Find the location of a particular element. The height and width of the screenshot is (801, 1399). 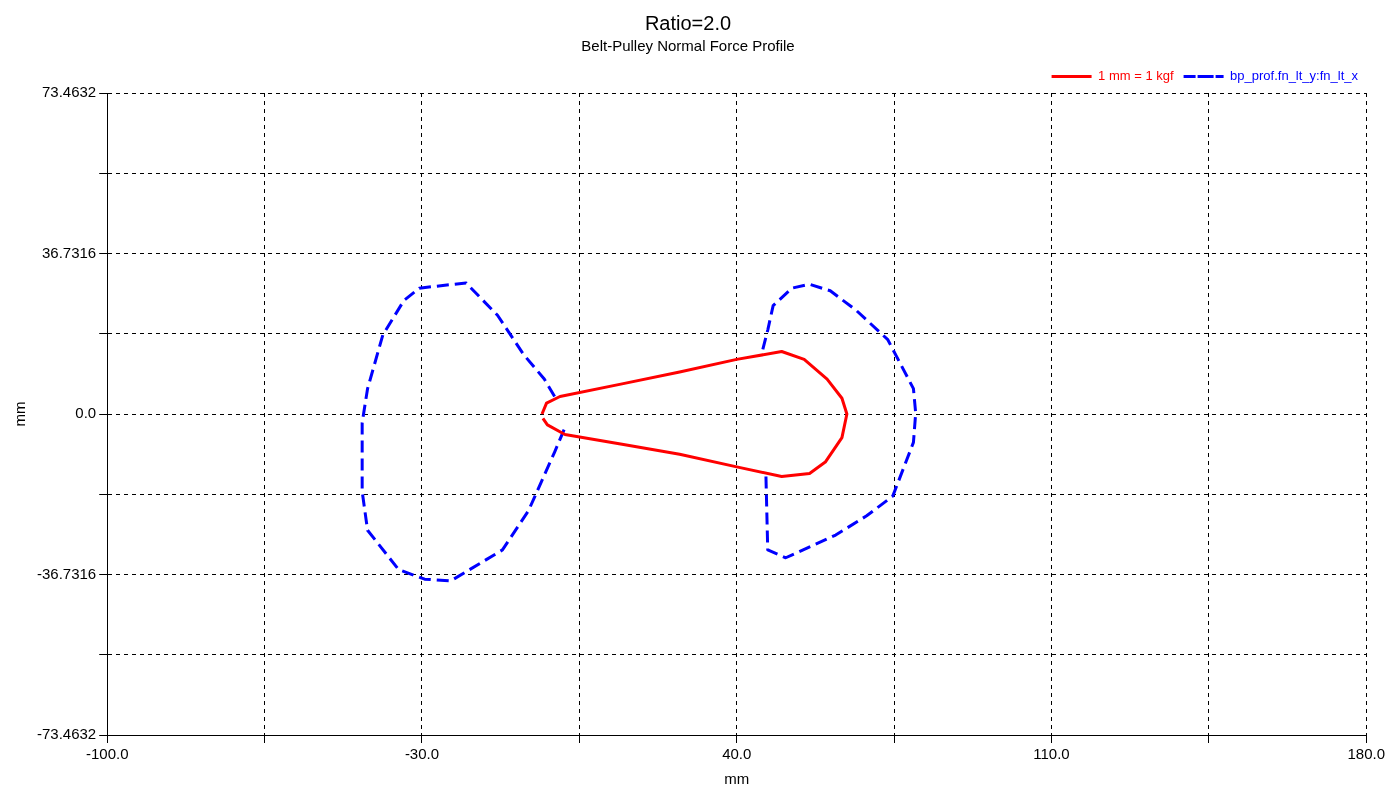

legend-label: 1 mm = 1 kgf is located at coordinates (1136, 76).